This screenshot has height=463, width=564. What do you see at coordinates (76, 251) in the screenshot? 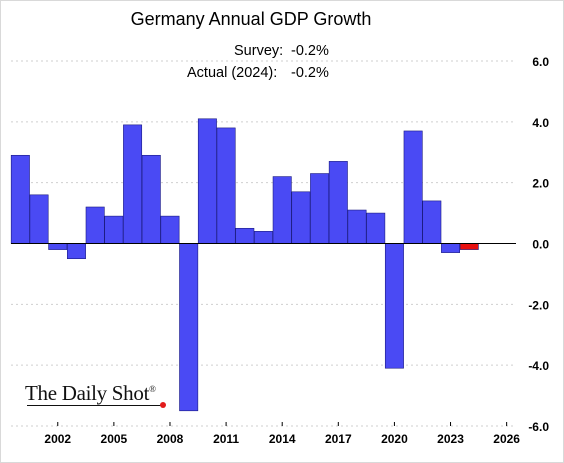
I see `bar-2003` at bounding box center [76, 251].